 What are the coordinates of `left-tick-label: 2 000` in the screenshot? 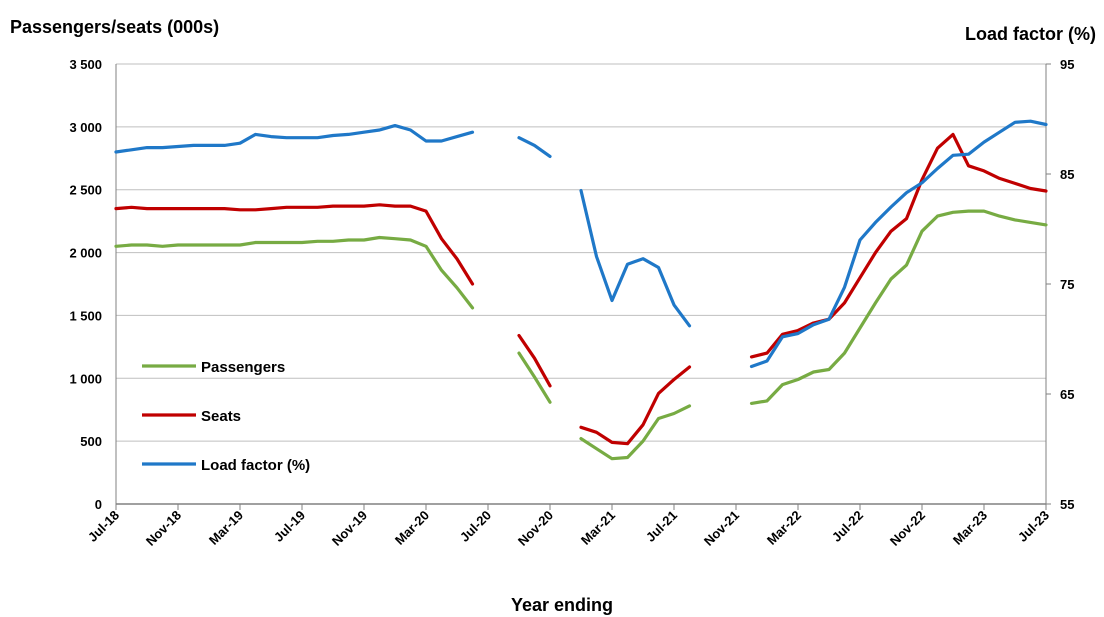 It's located at (85, 253).